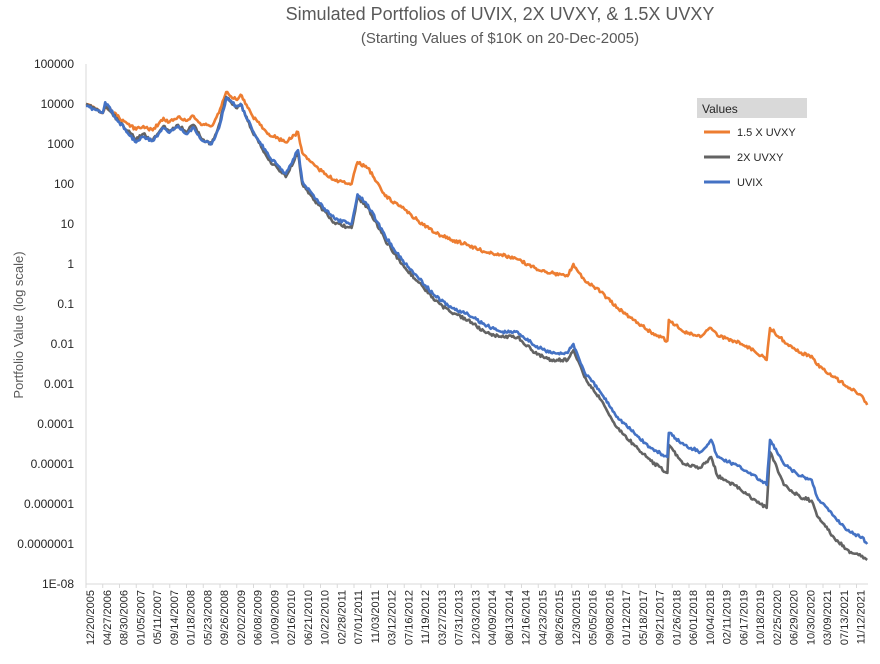  I want to click on y-tick-label: 10, so click(68, 224).